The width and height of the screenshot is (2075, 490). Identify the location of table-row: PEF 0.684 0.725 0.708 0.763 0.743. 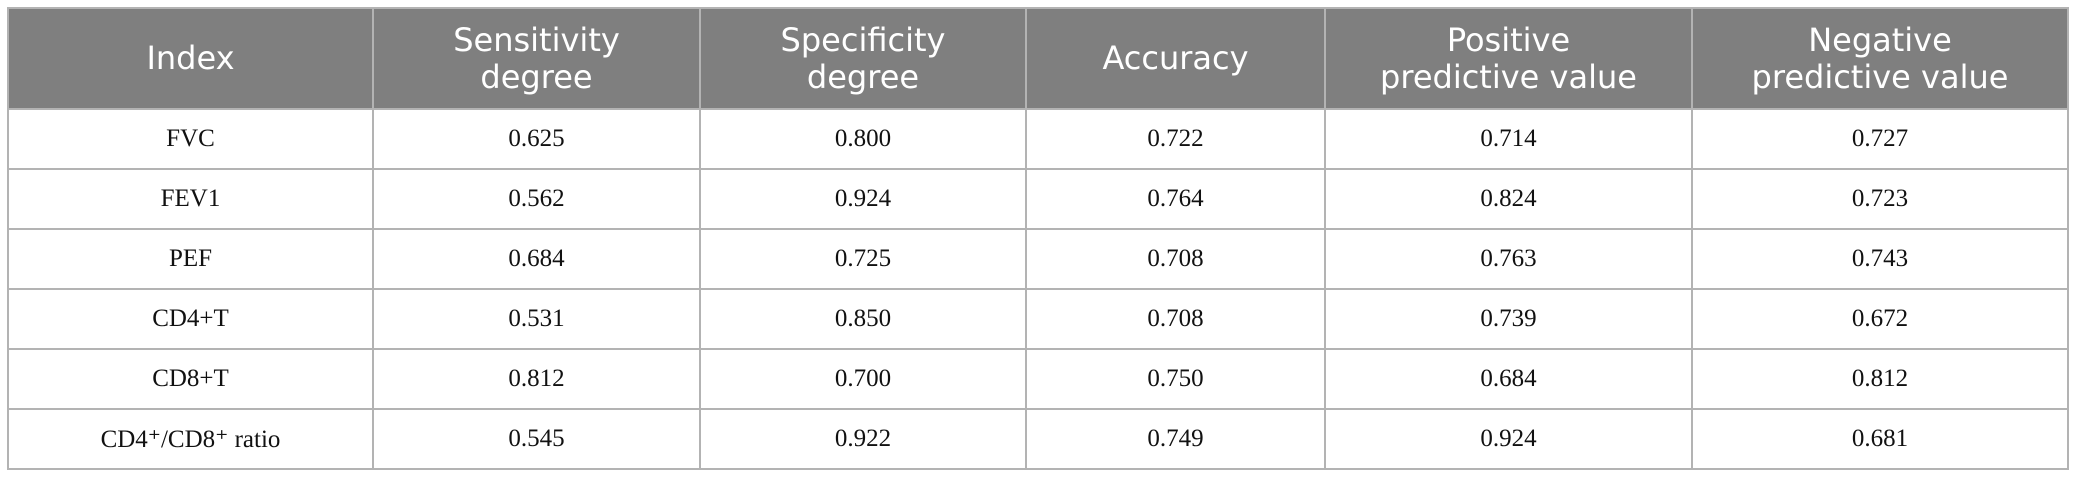
(1038, 259).